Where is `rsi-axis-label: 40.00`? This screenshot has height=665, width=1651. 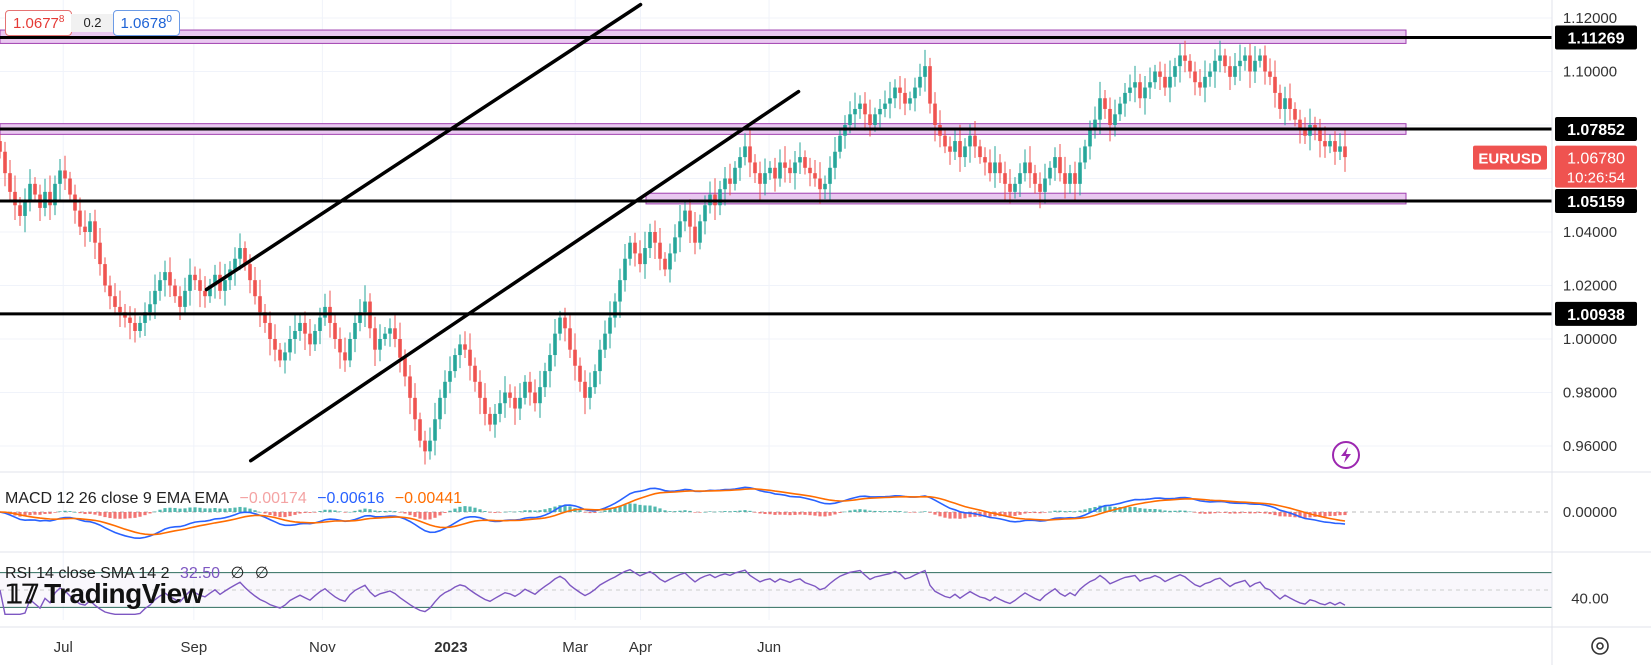 rsi-axis-label: 40.00 is located at coordinates (1590, 599).